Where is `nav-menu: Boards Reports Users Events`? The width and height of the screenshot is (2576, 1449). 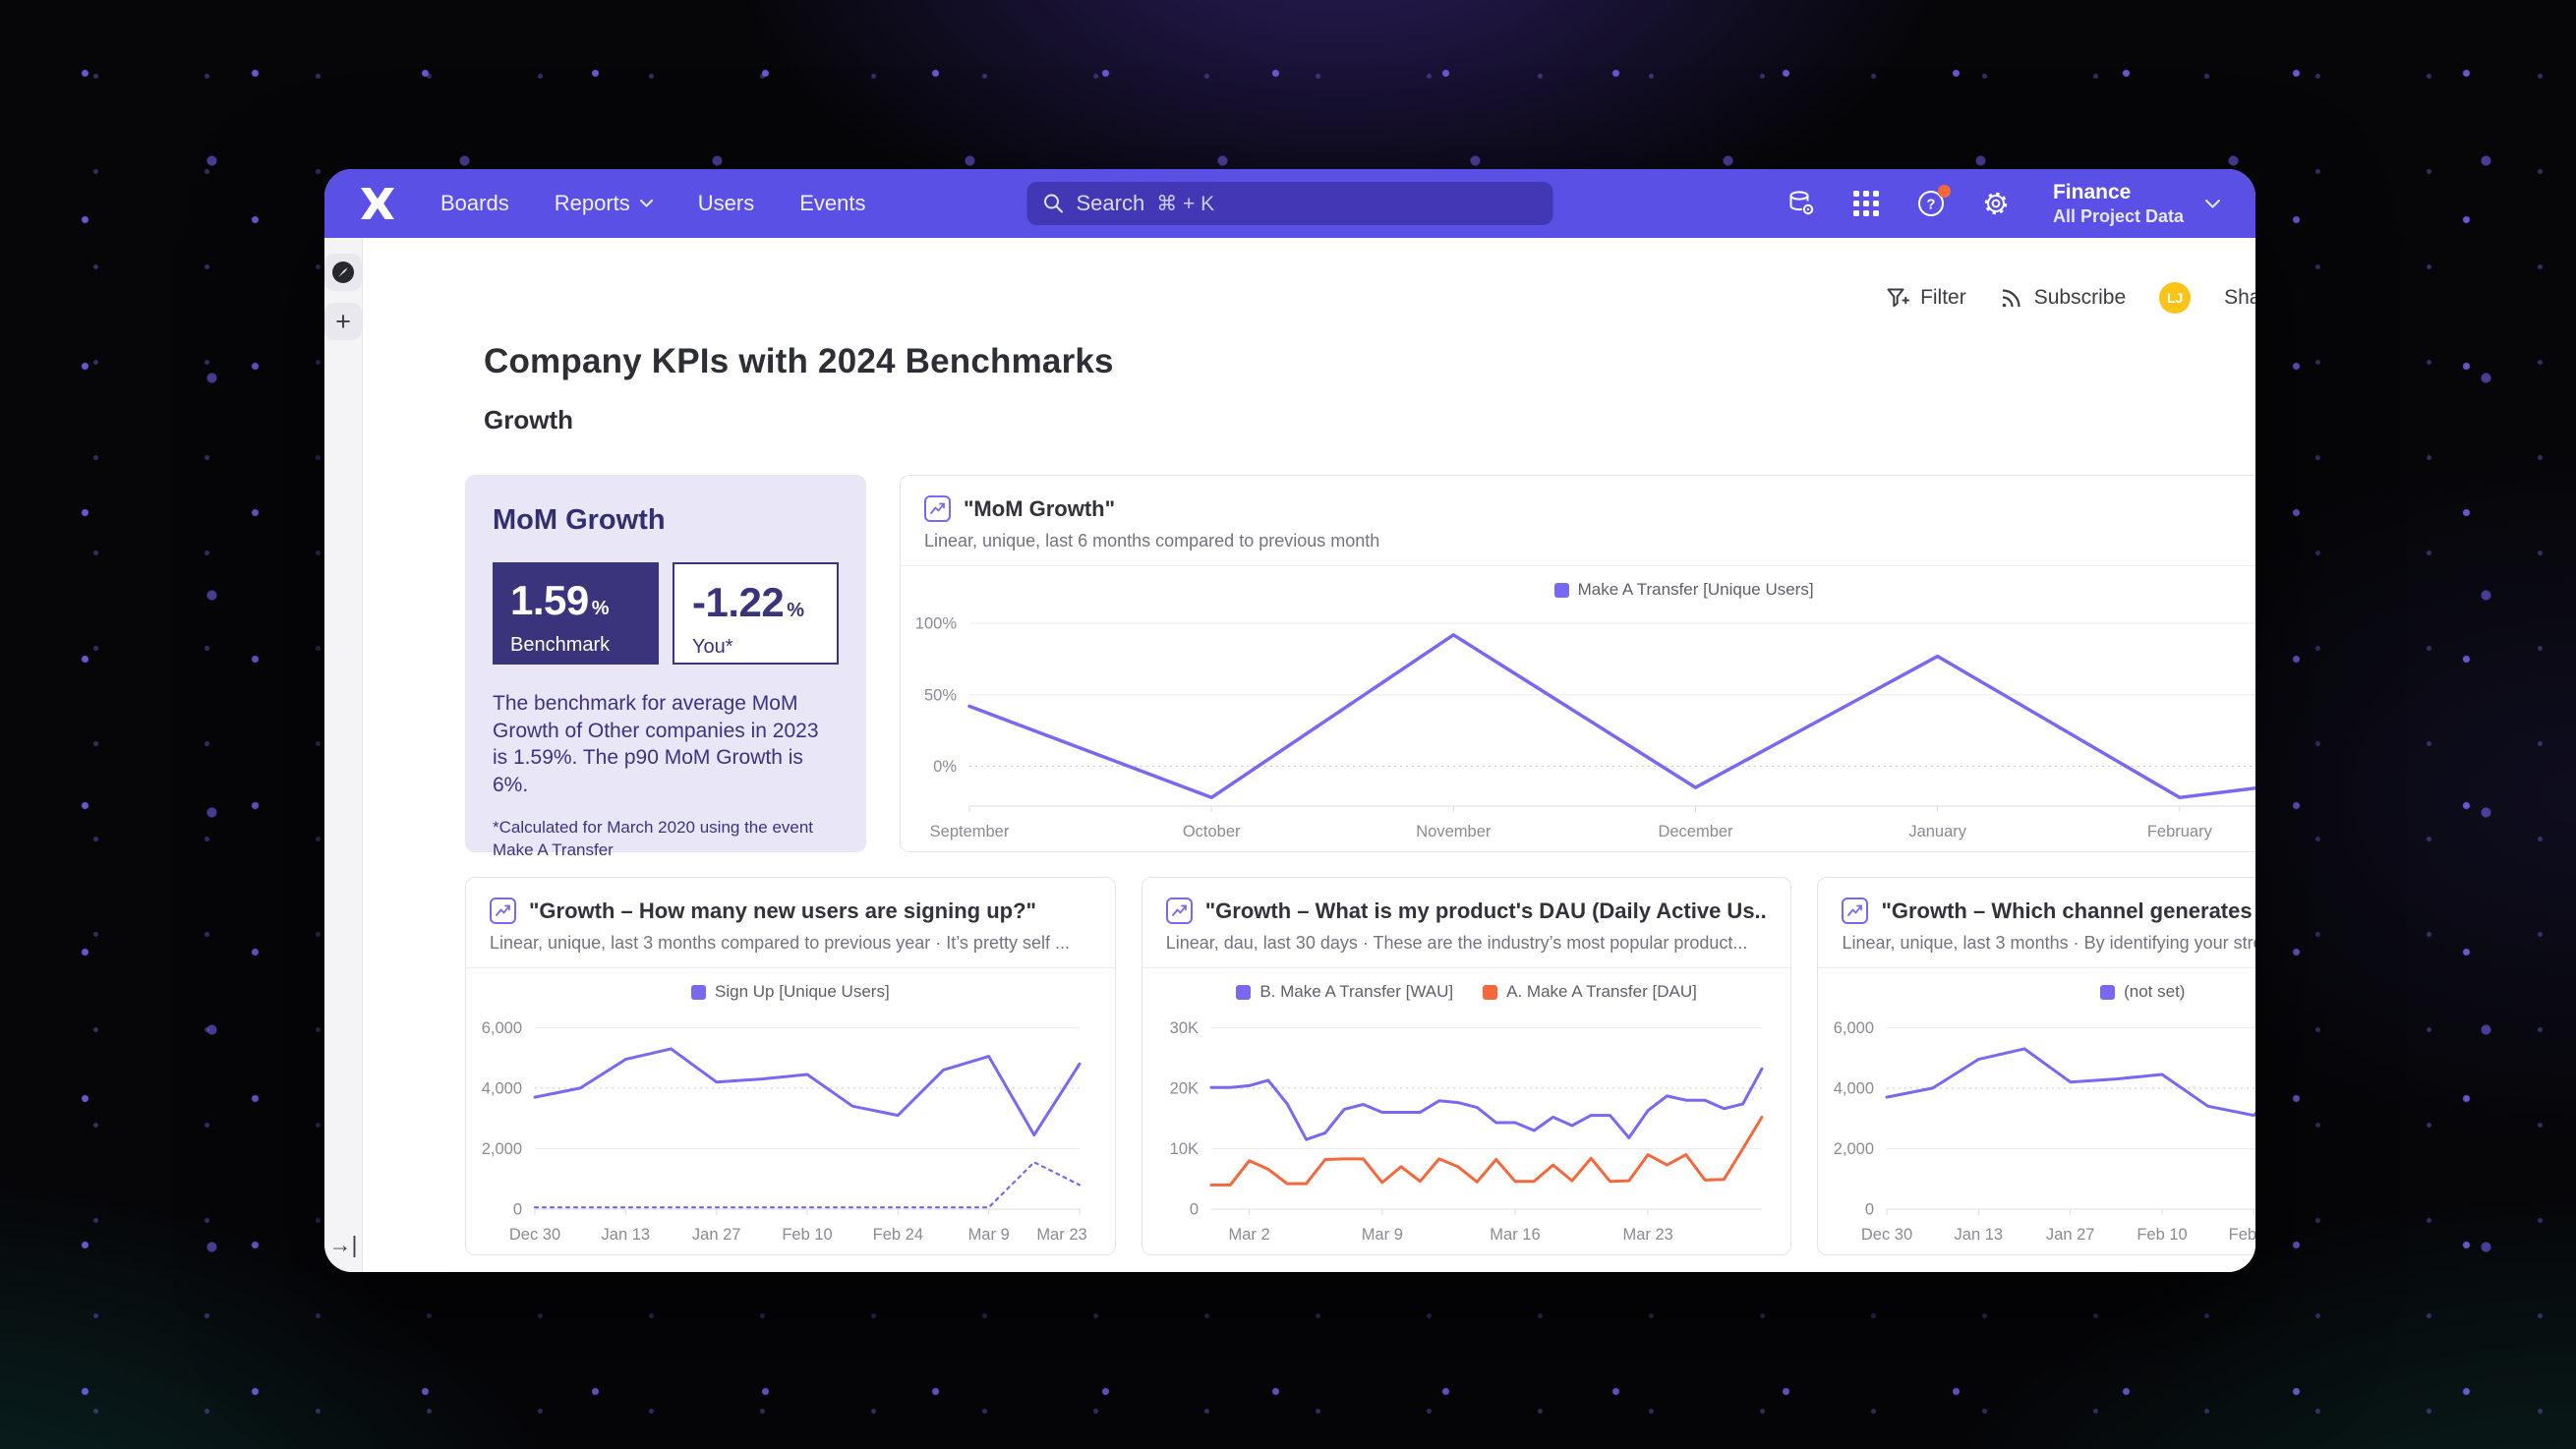 nav-menu: Boards Reports Users Events is located at coordinates (652, 203).